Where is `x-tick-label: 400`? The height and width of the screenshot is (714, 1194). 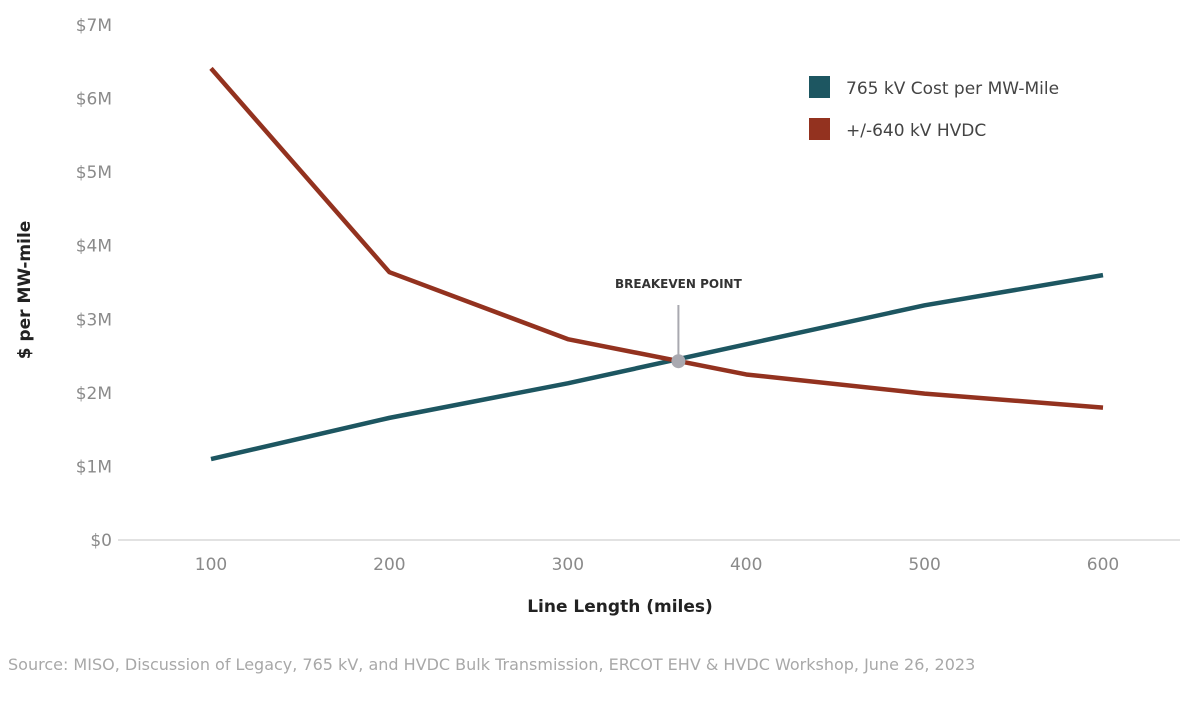 x-tick-label: 400 is located at coordinates (746, 565).